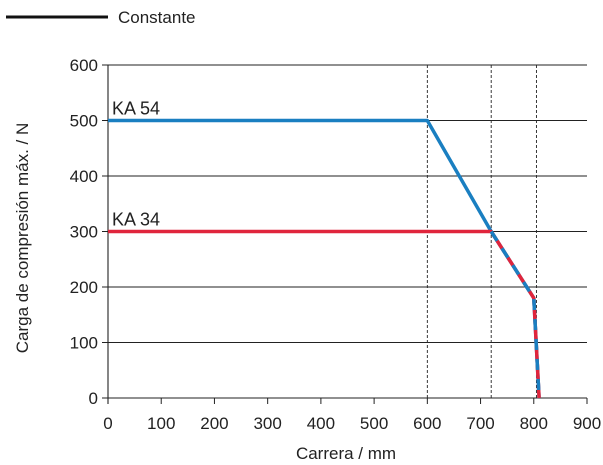  I want to click on x-tick-label-300: 300, so click(267, 423).